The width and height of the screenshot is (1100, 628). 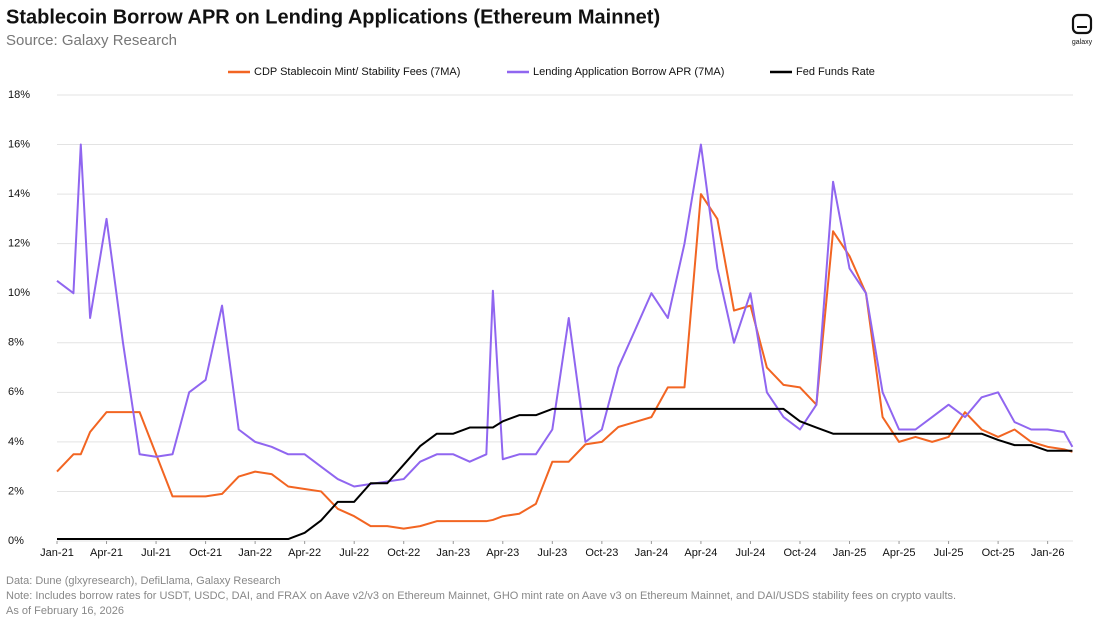 What do you see at coordinates (502, 553) in the screenshot?
I see `x-tick-label: Apr-23` at bounding box center [502, 553].